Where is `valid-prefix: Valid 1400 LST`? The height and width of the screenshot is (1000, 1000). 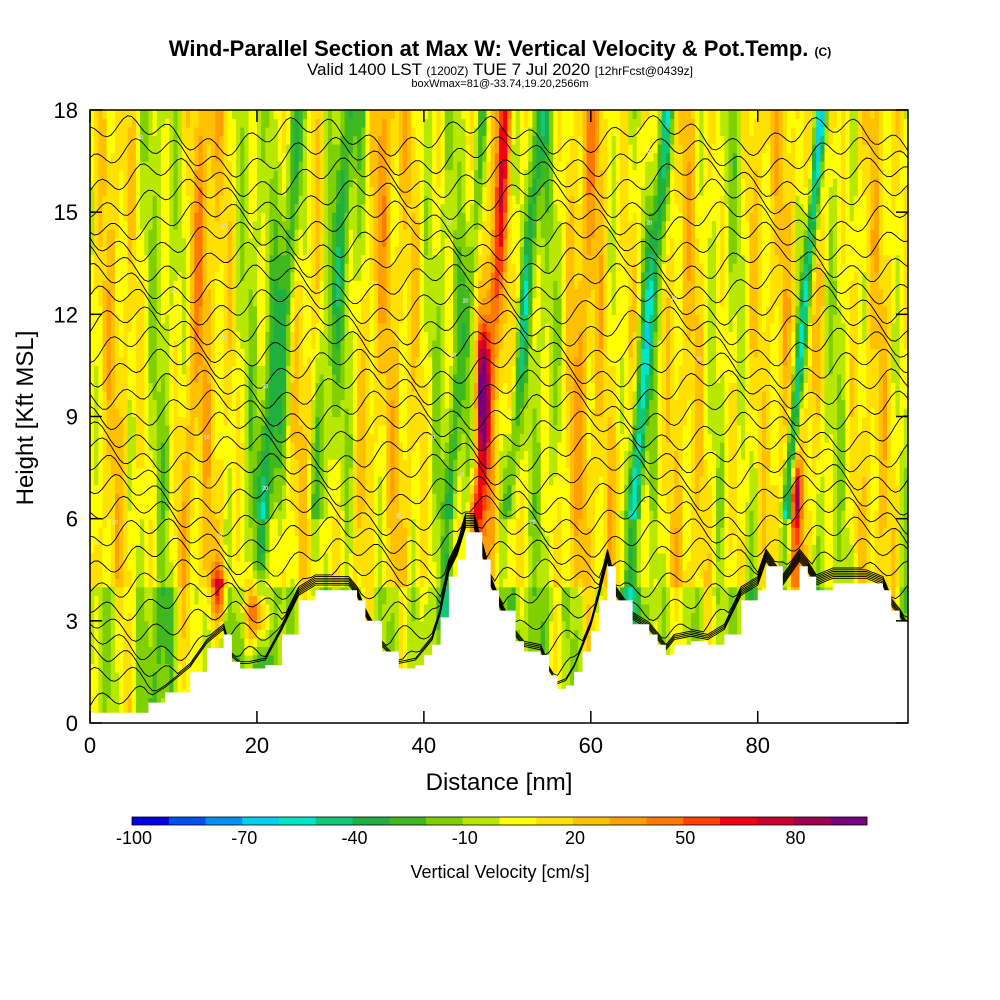 valid-prefix: Valid 1400 LST is located at coordinates (364, 69).